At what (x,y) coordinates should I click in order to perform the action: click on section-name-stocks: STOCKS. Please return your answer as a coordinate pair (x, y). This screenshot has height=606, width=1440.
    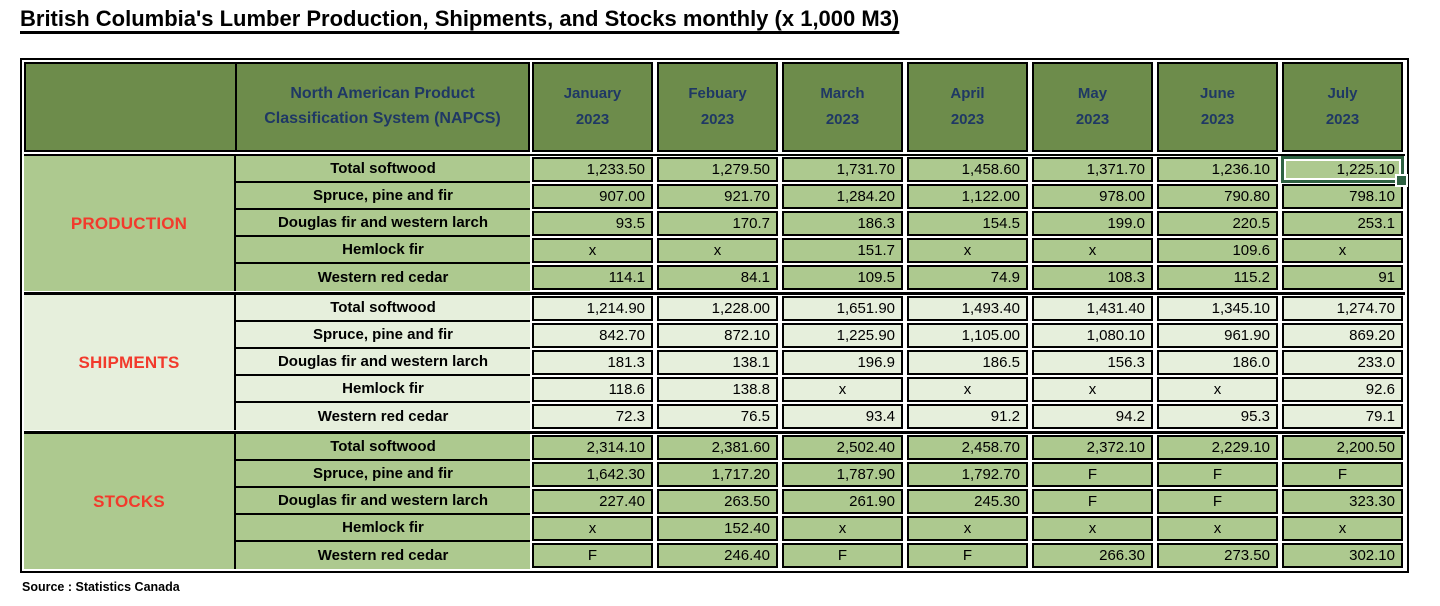
    Looking at the image, I should click on (130, 501).